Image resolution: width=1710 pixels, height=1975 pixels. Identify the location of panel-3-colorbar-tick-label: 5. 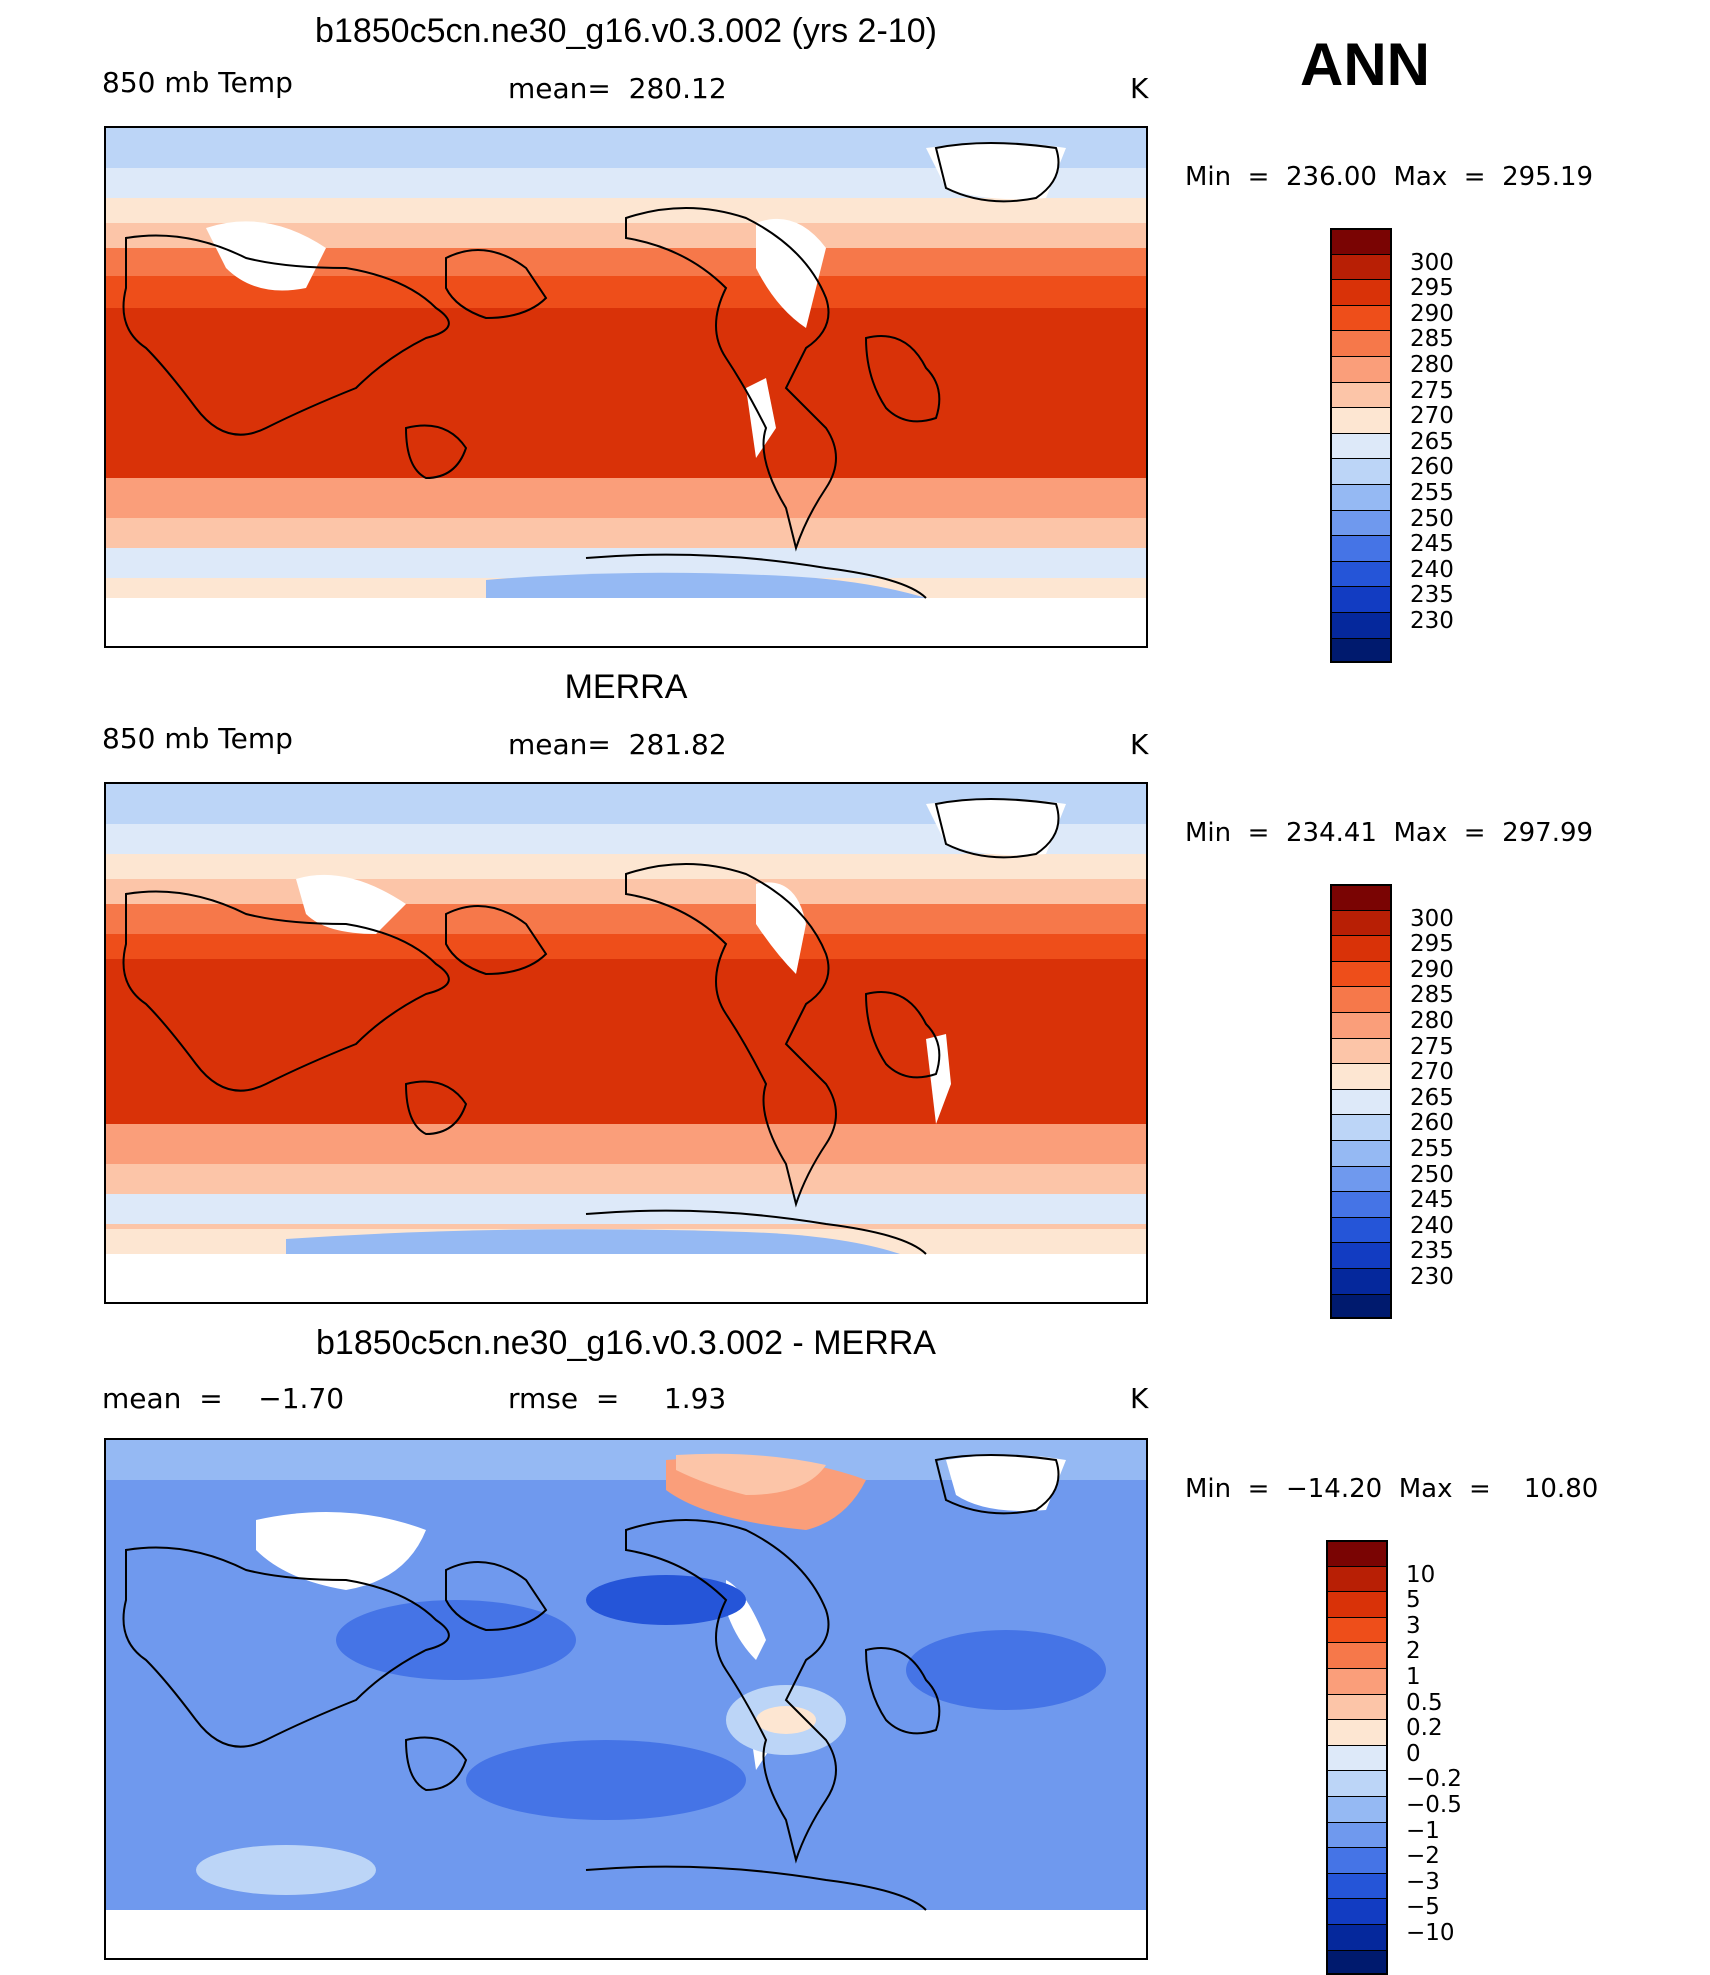
(1413, 1600).